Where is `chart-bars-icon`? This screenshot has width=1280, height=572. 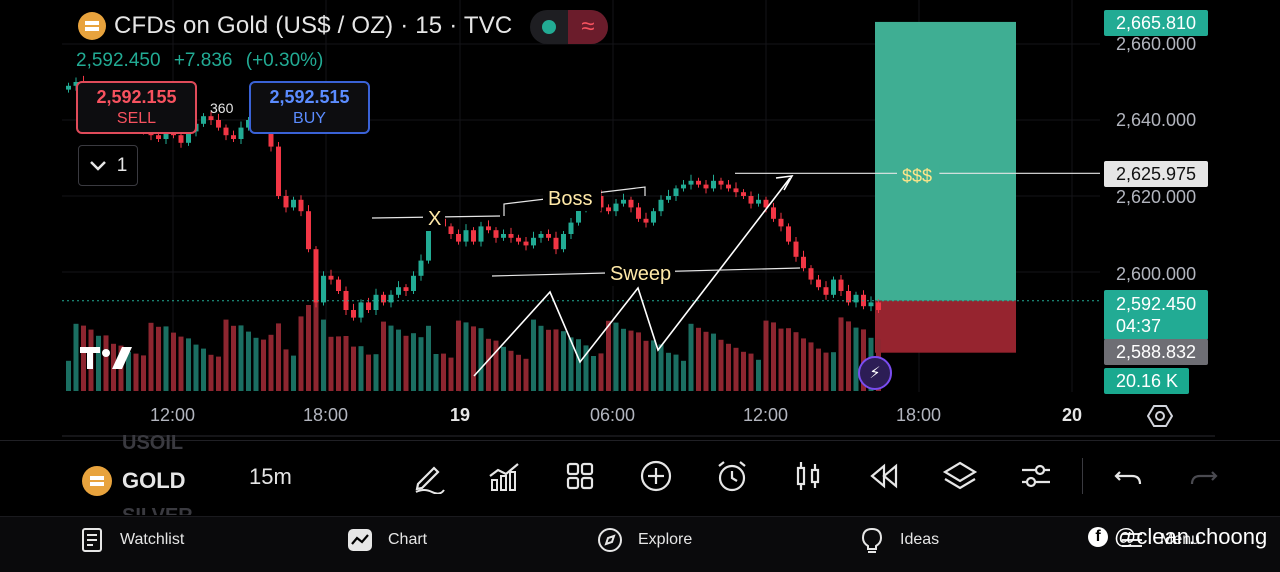
chart-bars-icon is located at coordinates (504, 476).